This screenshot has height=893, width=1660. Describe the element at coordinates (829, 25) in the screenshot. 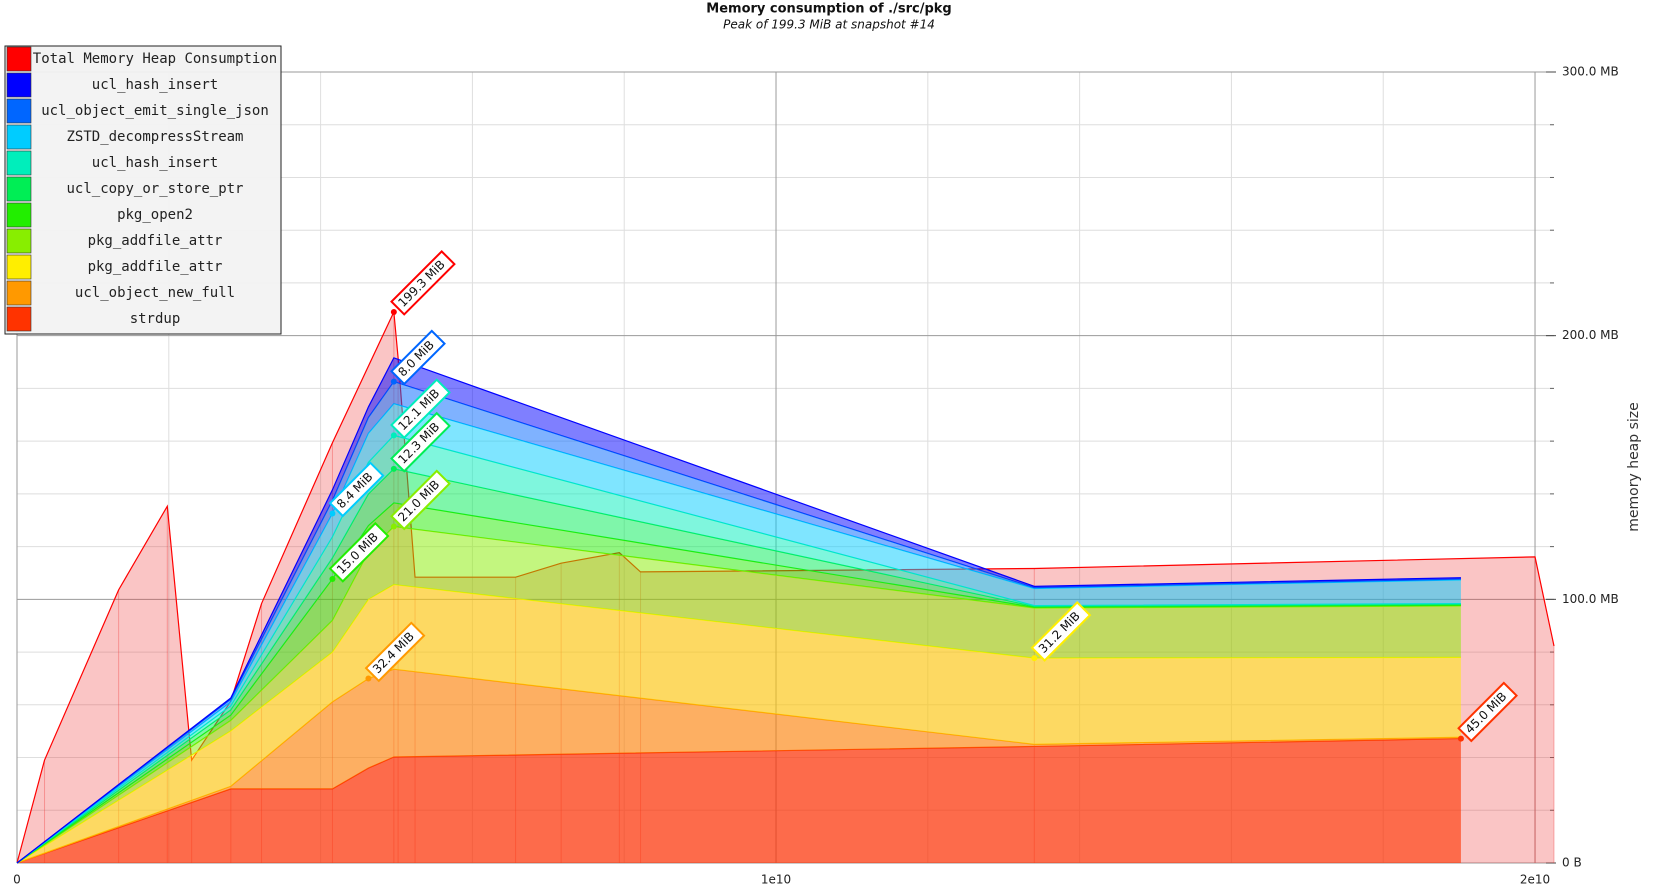

I see `chart-subtitle: Peak of 199.3 MiB at snapshot #14` at that location.